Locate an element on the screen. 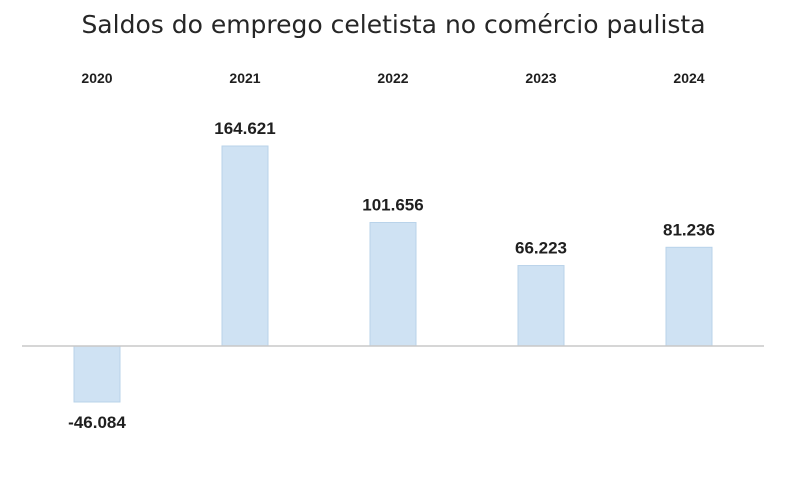  category-label-2020: 2020 is located at coordinates (96, 78).